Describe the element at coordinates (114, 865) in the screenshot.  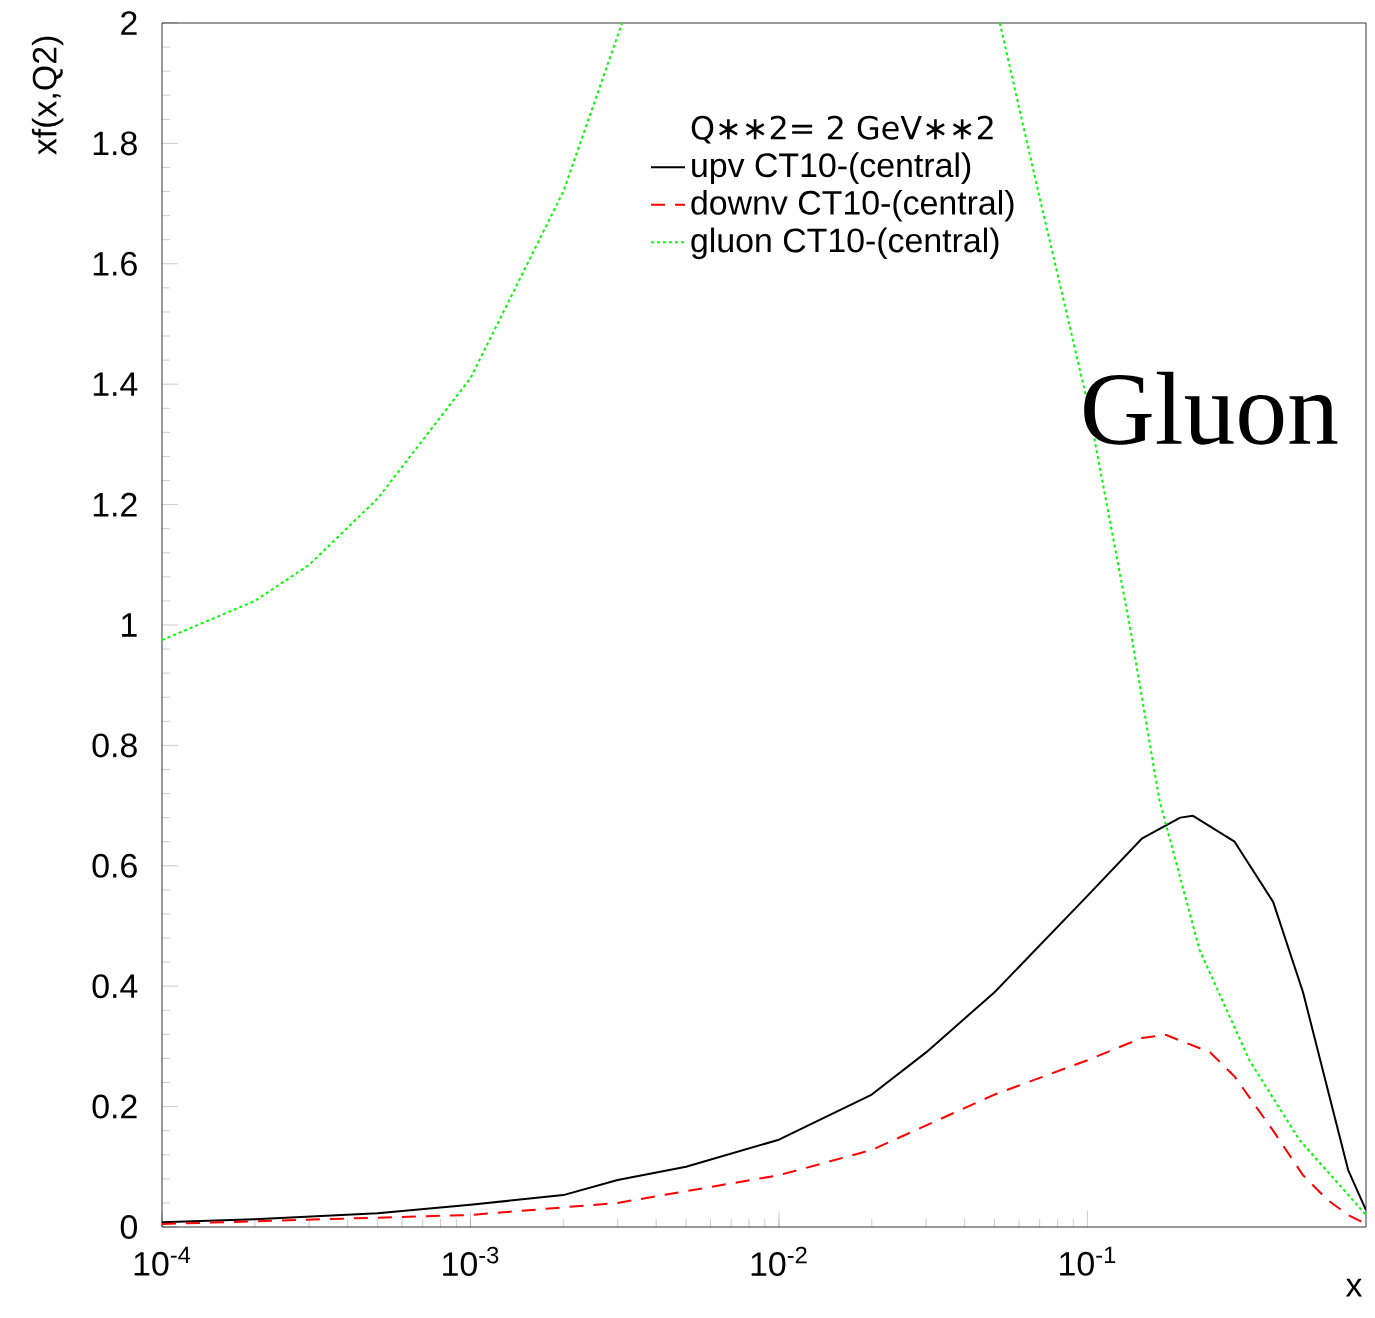
I see `y-tick-label: 0.6` at that location.